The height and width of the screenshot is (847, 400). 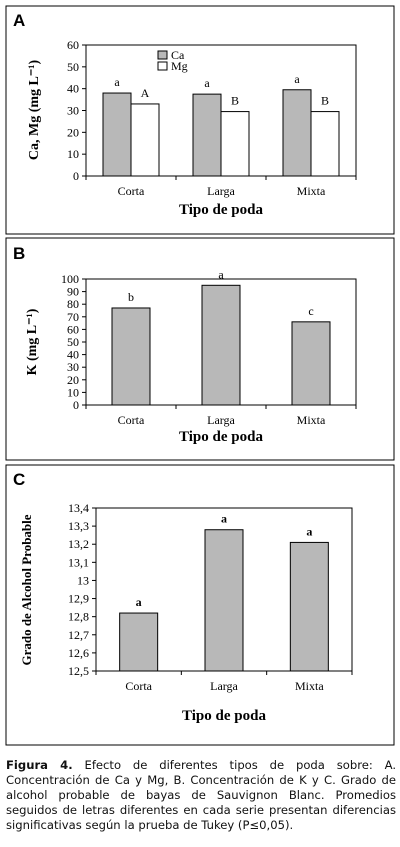 I want to click on y-tick-label: 12,9, so click(x=78, y=599).